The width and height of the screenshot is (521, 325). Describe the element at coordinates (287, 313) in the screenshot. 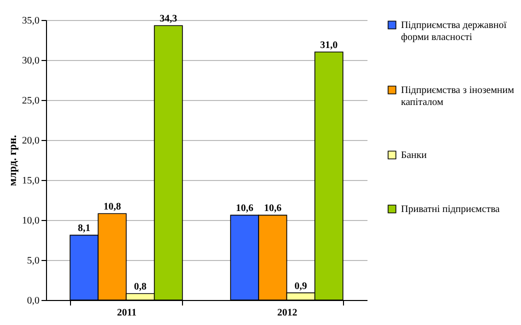

I see `x-tick-label: 2012` at that location.